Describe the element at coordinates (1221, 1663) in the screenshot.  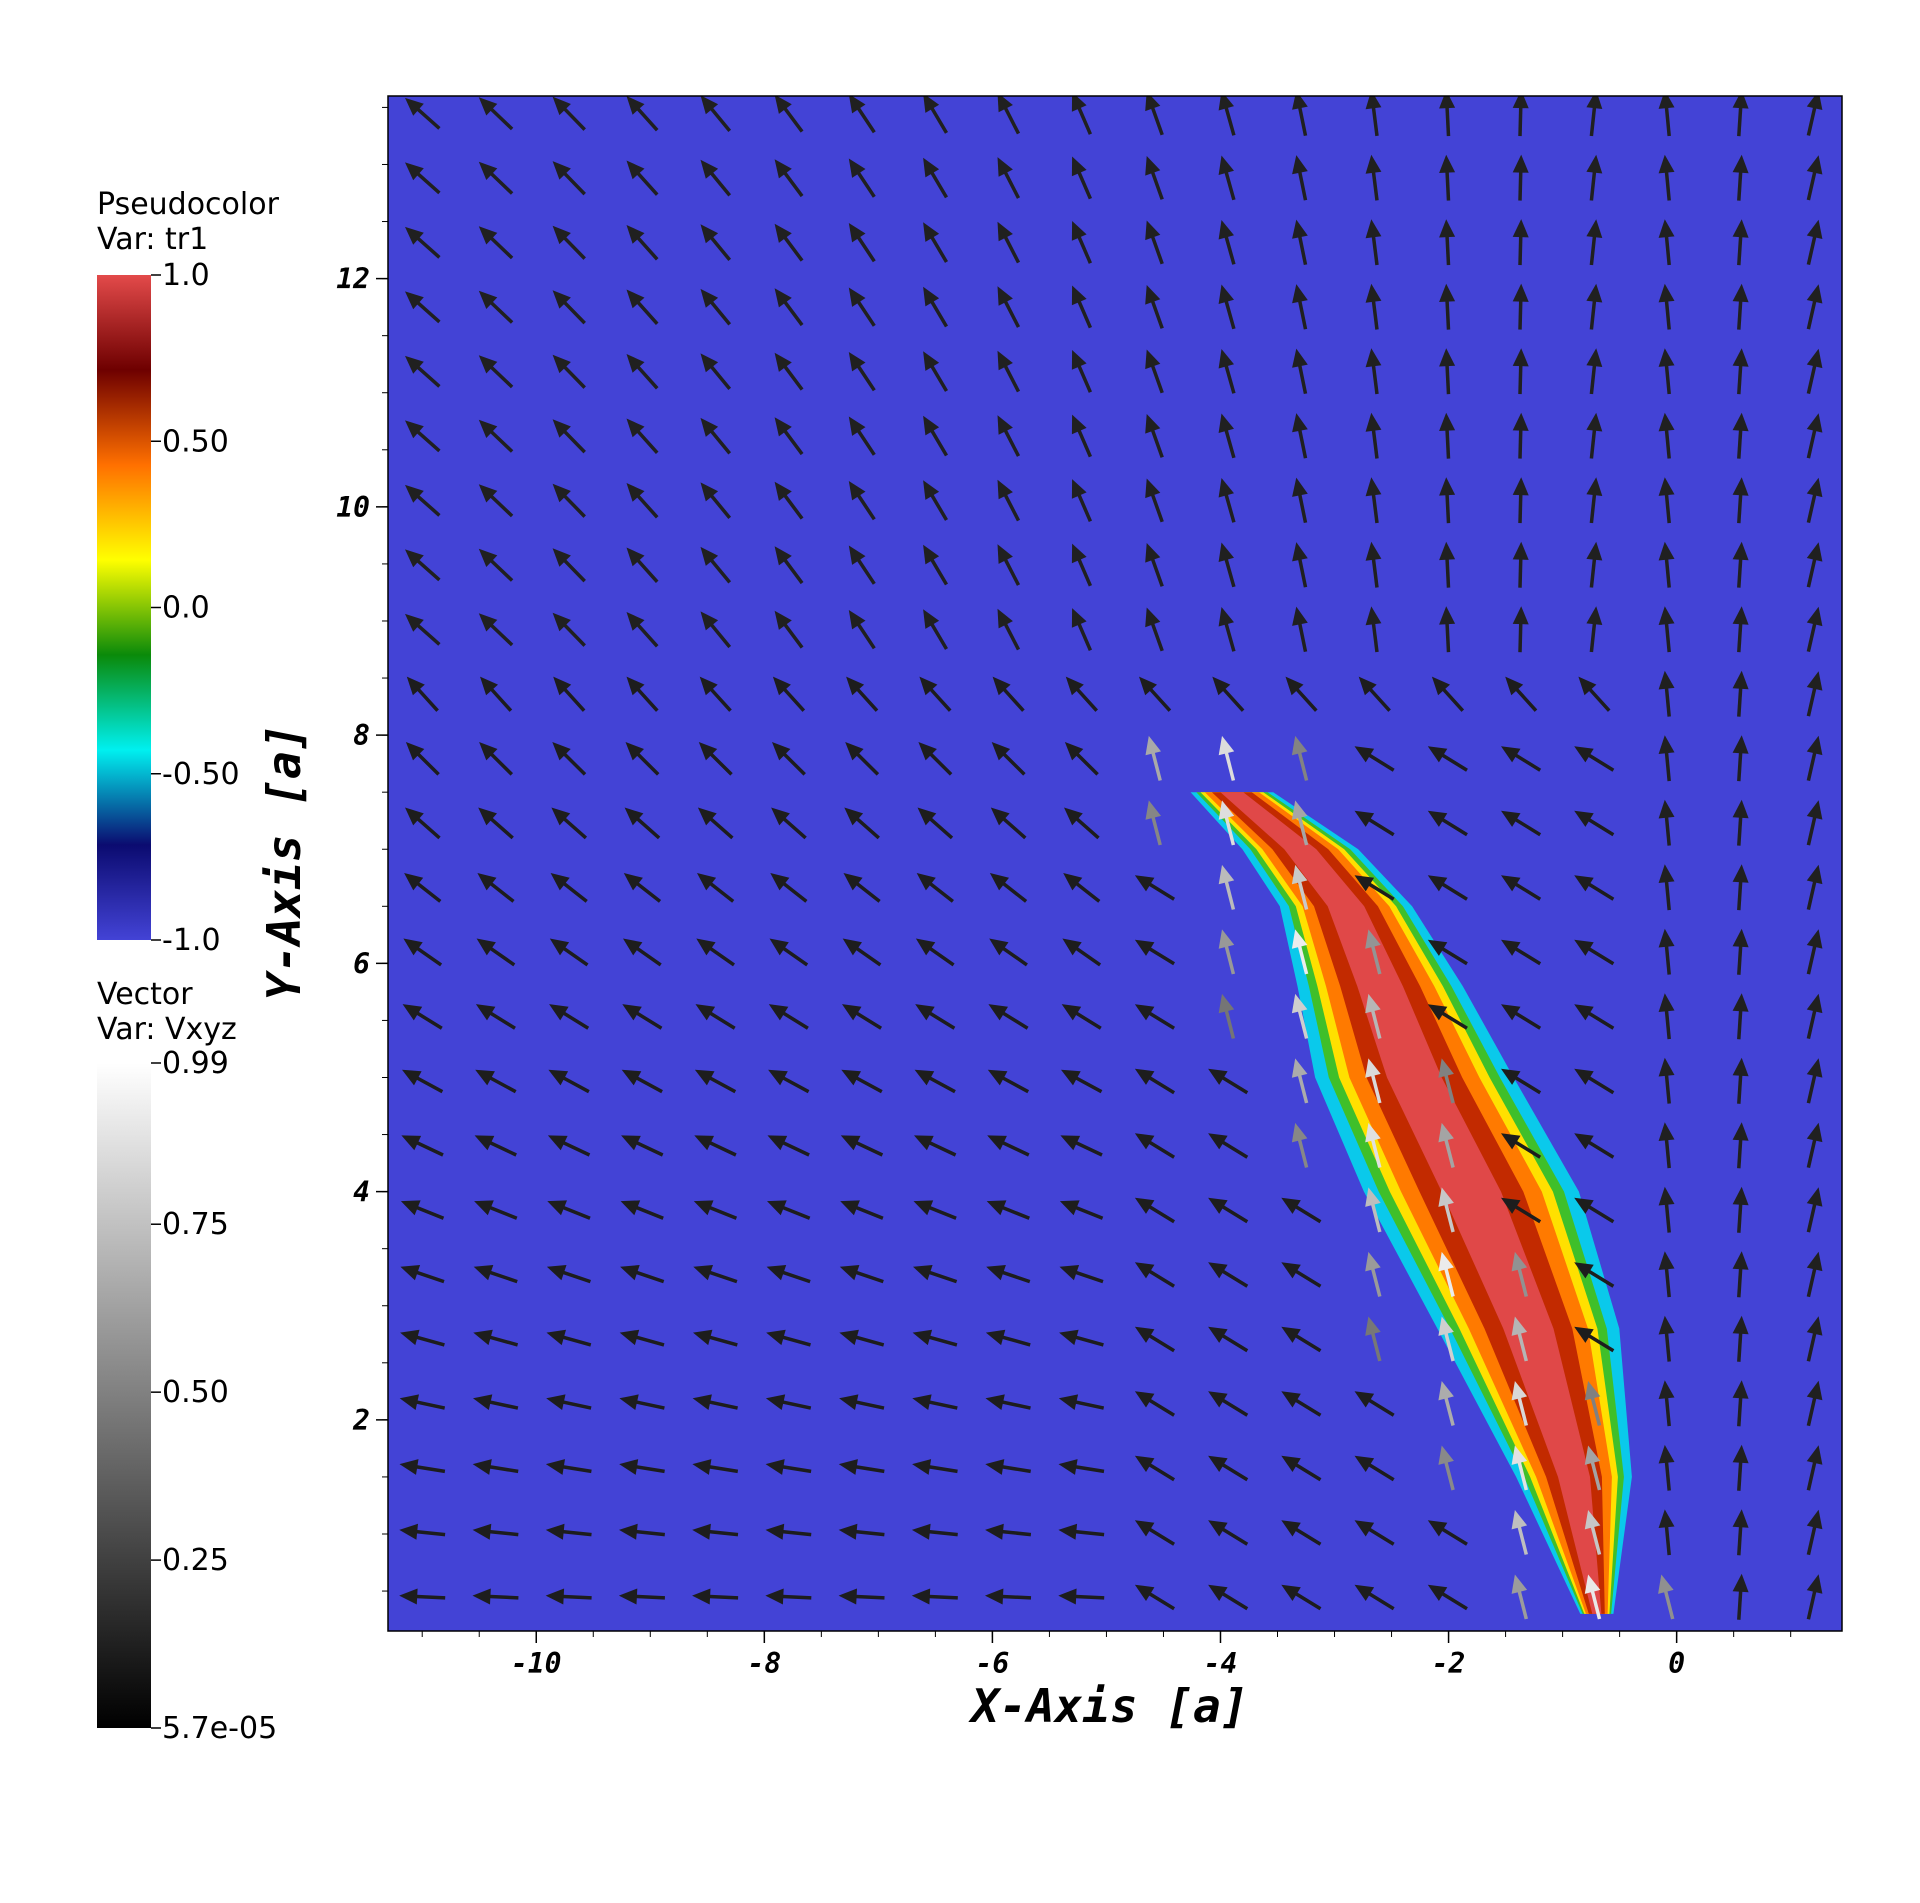
I see `x-tick-label: -4` at that location.